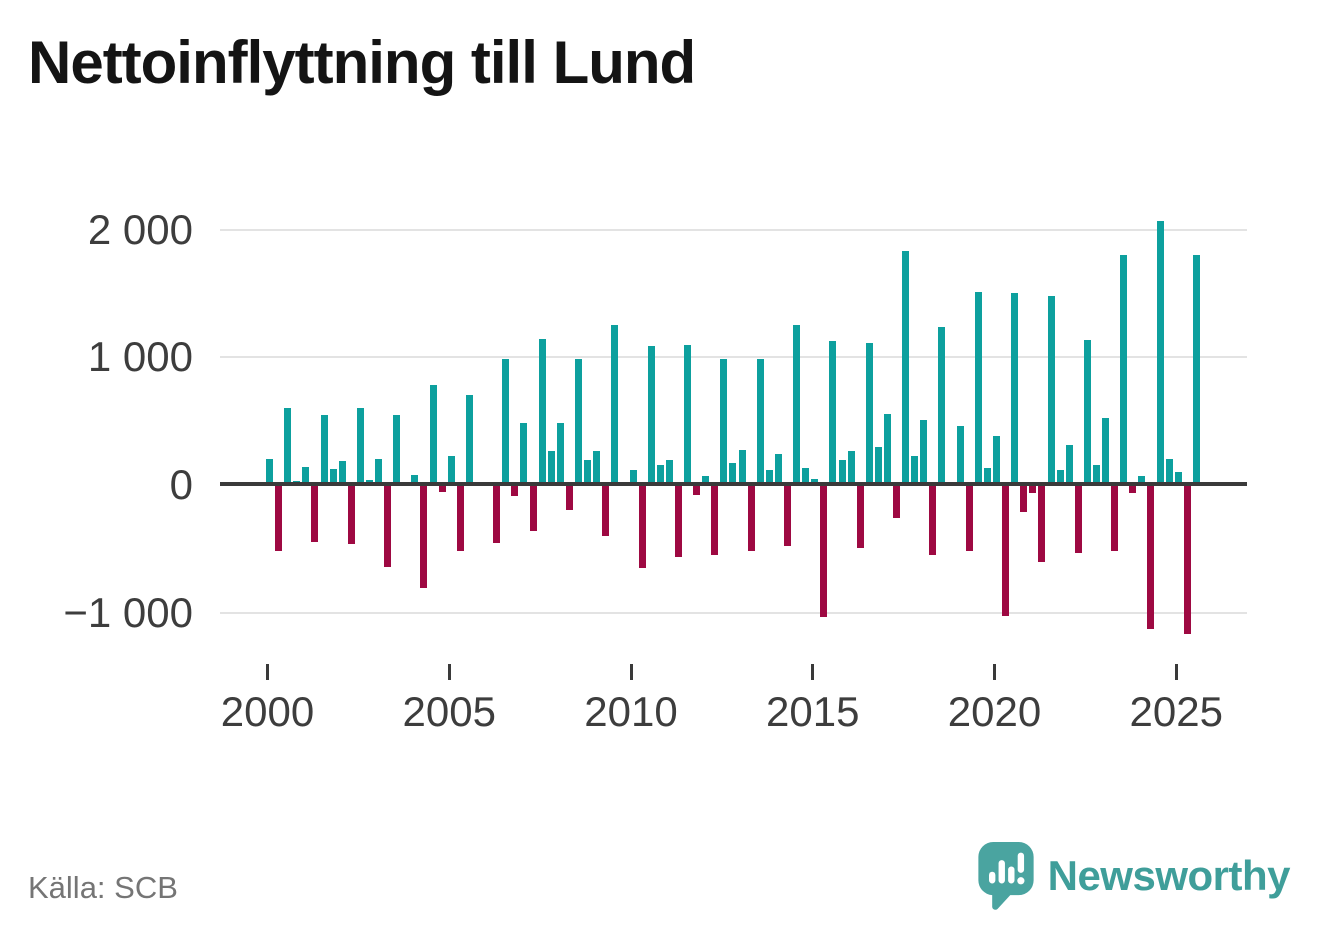 This screenshot has height=939, width=1322. What do you see at coordinates (267, 711) in the screenshot?
I see `x-tick-label: 2000` at bounding box center [267, 711].